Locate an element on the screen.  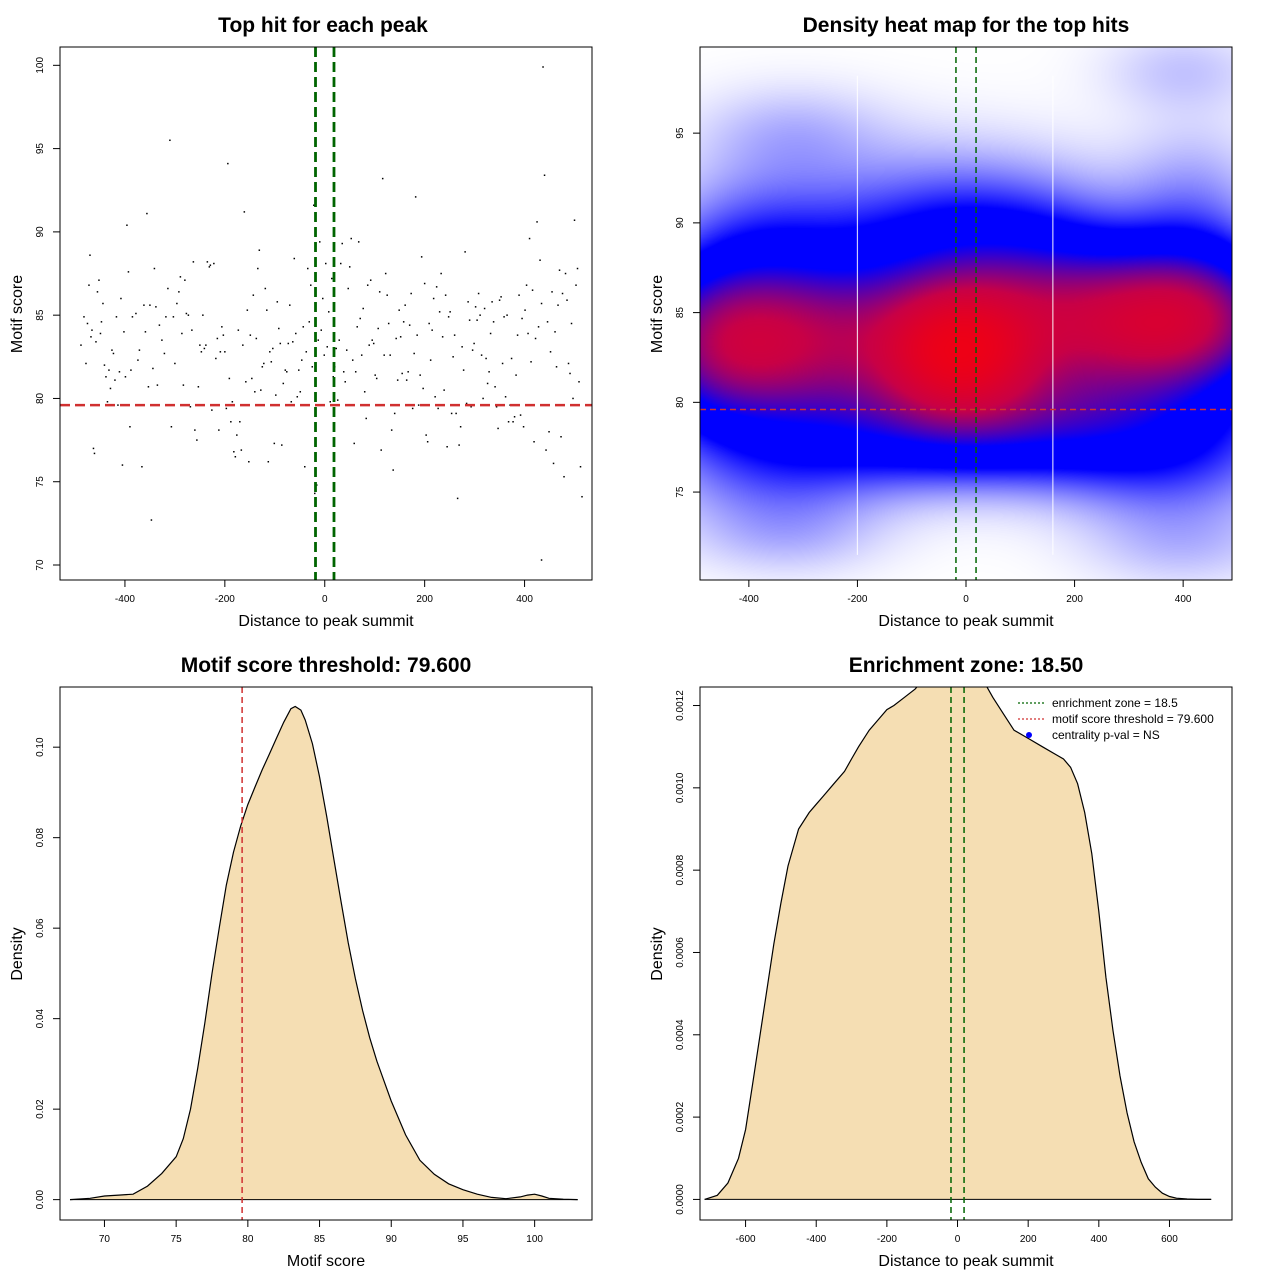
y-tick-label: 0.00 is located at coordinates (40, 1199).